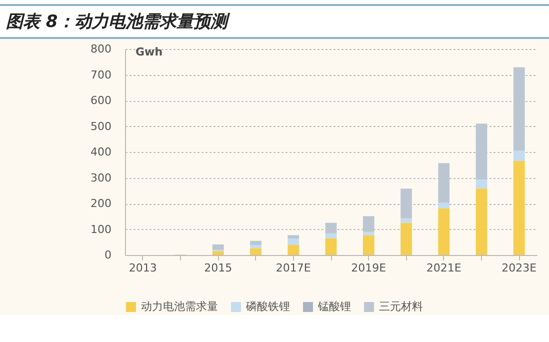  Describe the element at coordinates (101, 49) in the screenshot. I see `y-tick-label: 800` at that location.